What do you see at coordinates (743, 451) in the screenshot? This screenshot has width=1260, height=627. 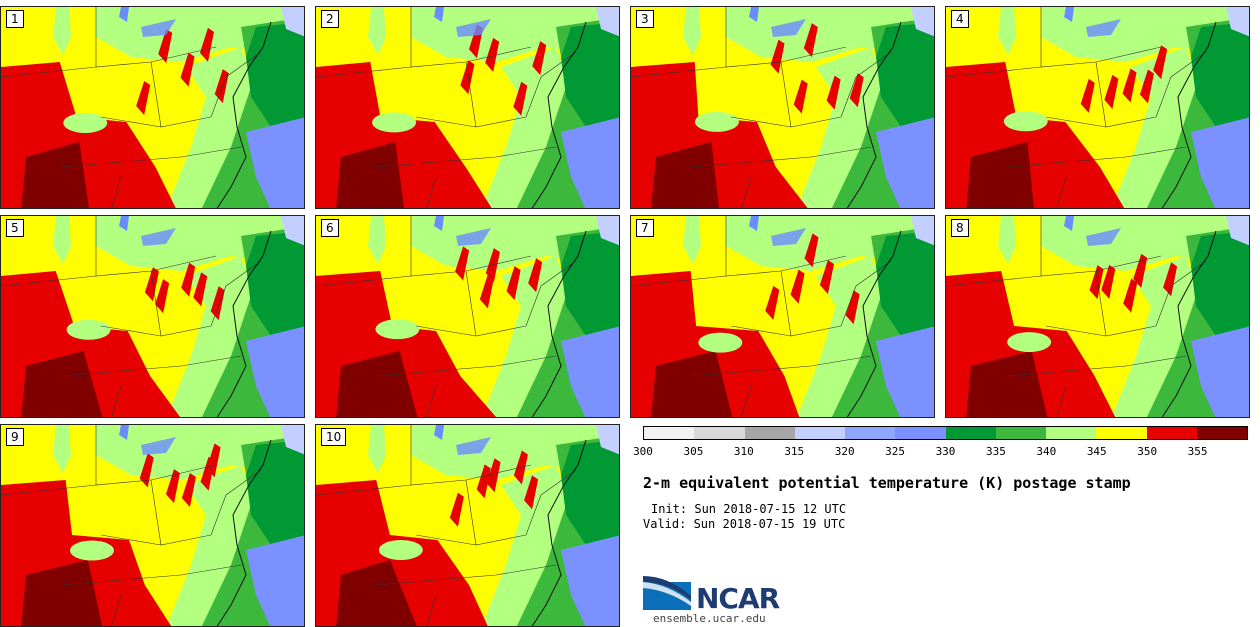 I see `colorbar-tick-label: 310` at bounding box center [743, 451].